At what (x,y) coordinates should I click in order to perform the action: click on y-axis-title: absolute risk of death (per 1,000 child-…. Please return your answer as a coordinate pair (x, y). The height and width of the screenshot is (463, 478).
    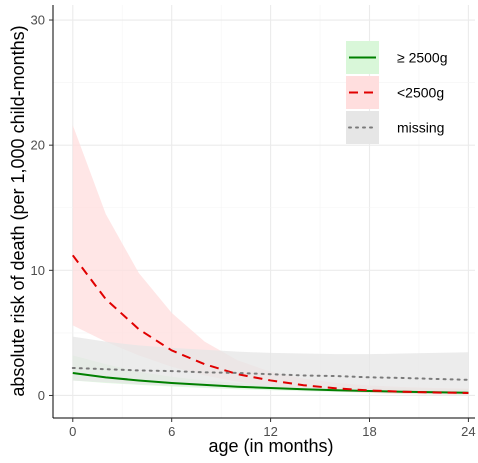
    Looking at the image, I should click on (18, 210).